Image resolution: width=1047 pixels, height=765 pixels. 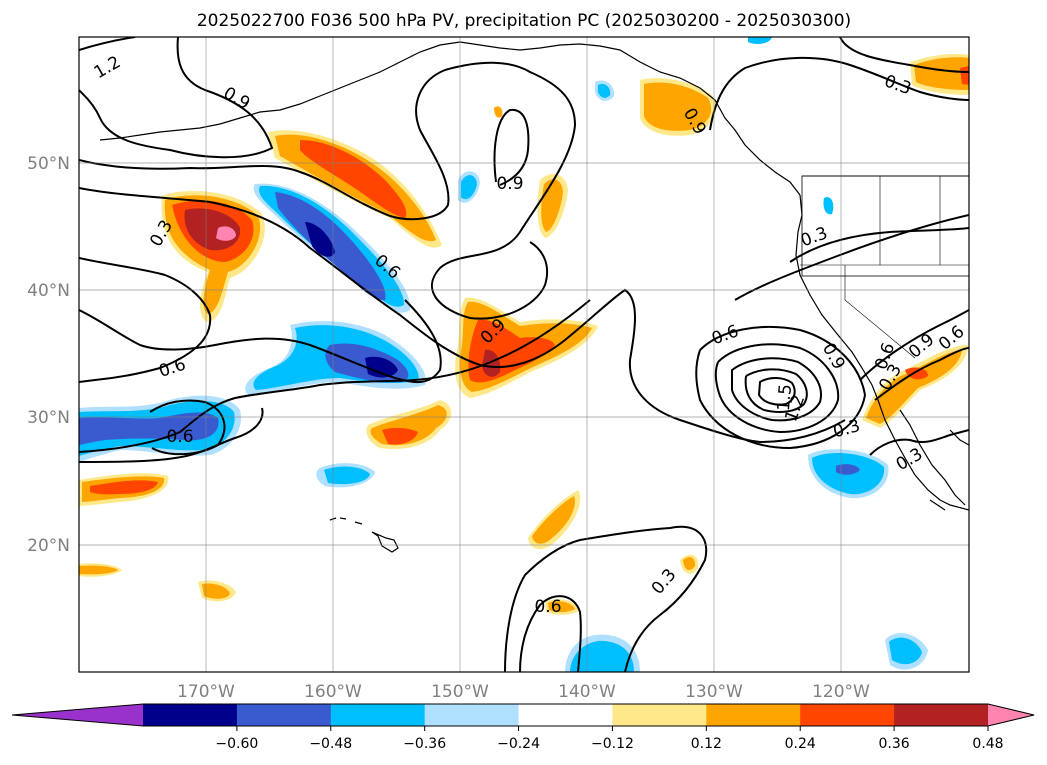 What do you see at coordinates (987, 744) in the screenshot?
I see `colorbar-tick-label: 0.48` at bounding box center [987, 744].